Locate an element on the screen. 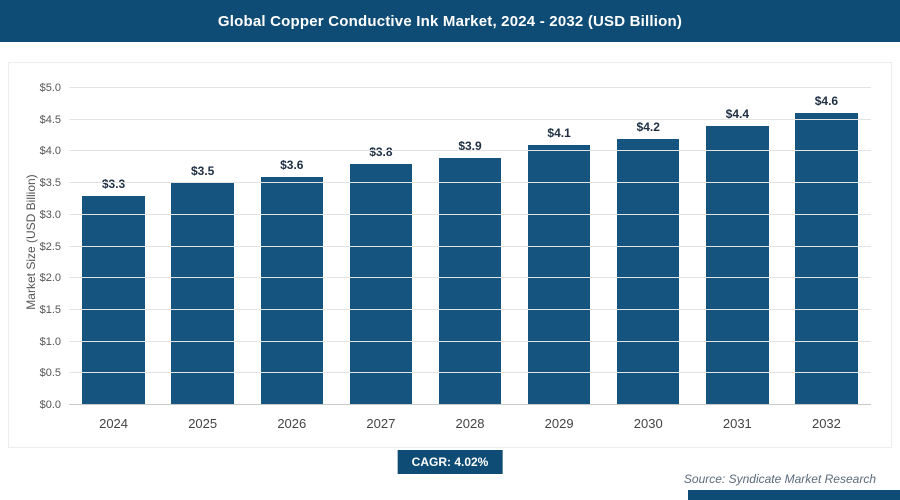 This screenshot has height=500, width=900. y-tick-label: $2.5 is located at coordinates (50, 246).